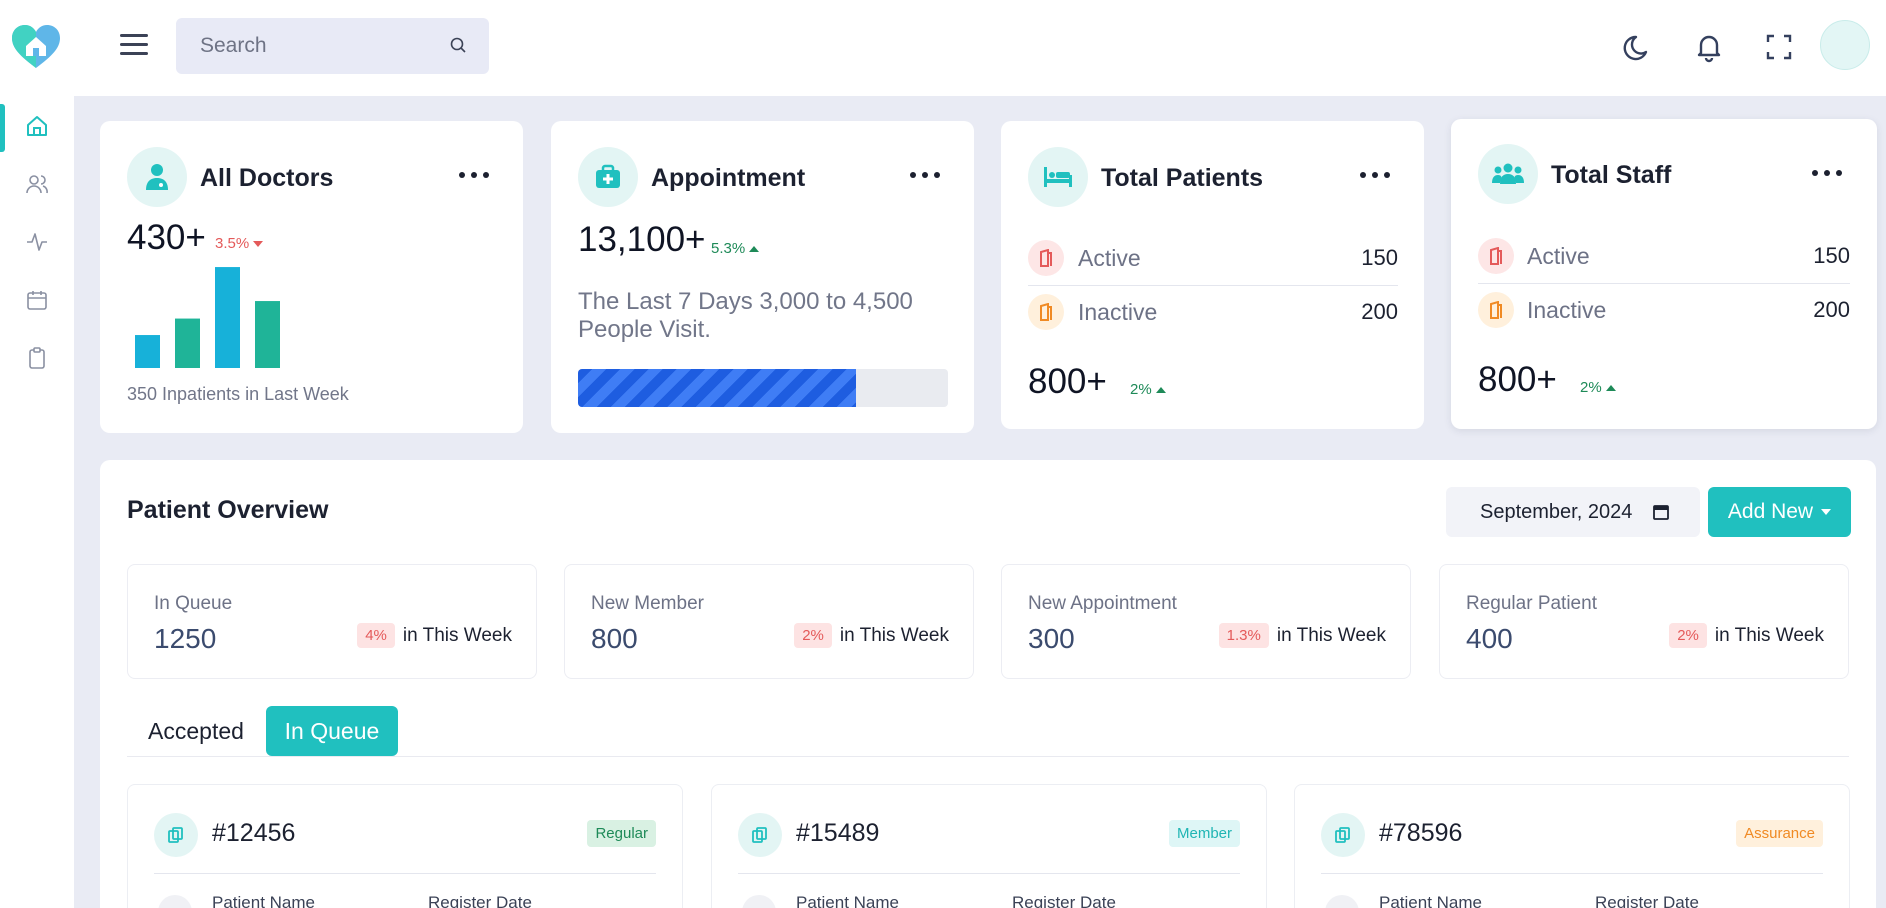 Image resolution: width=1886 pixels, height=908 pixels. I want to click on home-icon, so click(37, 126).